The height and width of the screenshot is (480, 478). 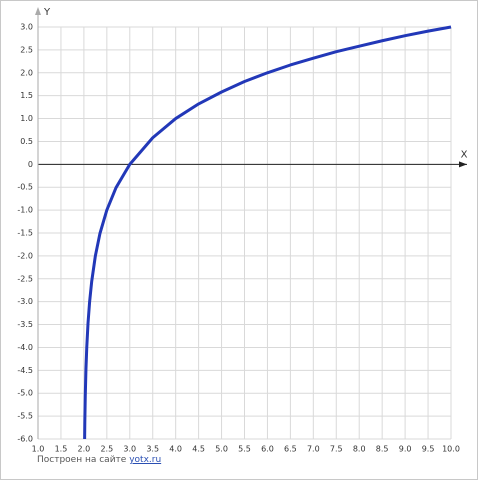 What do you see at coordinates (61, 449) in the screenshot?
I see `x-tick-label: 1.5` at bounding box center [61, 449].